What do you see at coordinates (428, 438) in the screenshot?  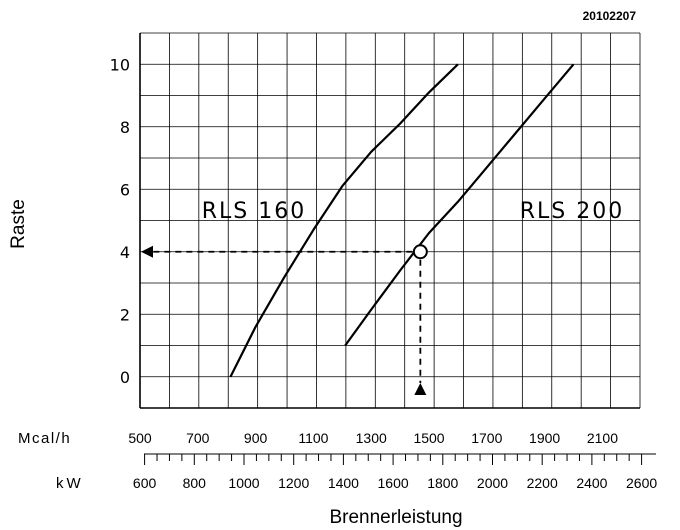 I see `mcal-tick-label: 1500` at bounding box center [428, 438].